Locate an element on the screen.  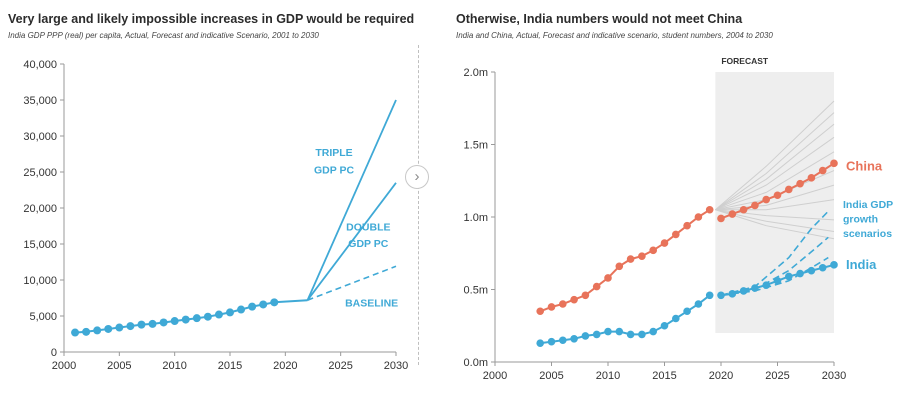
scenario-annotation: TRIPLE is located at coordinates (333, 153).